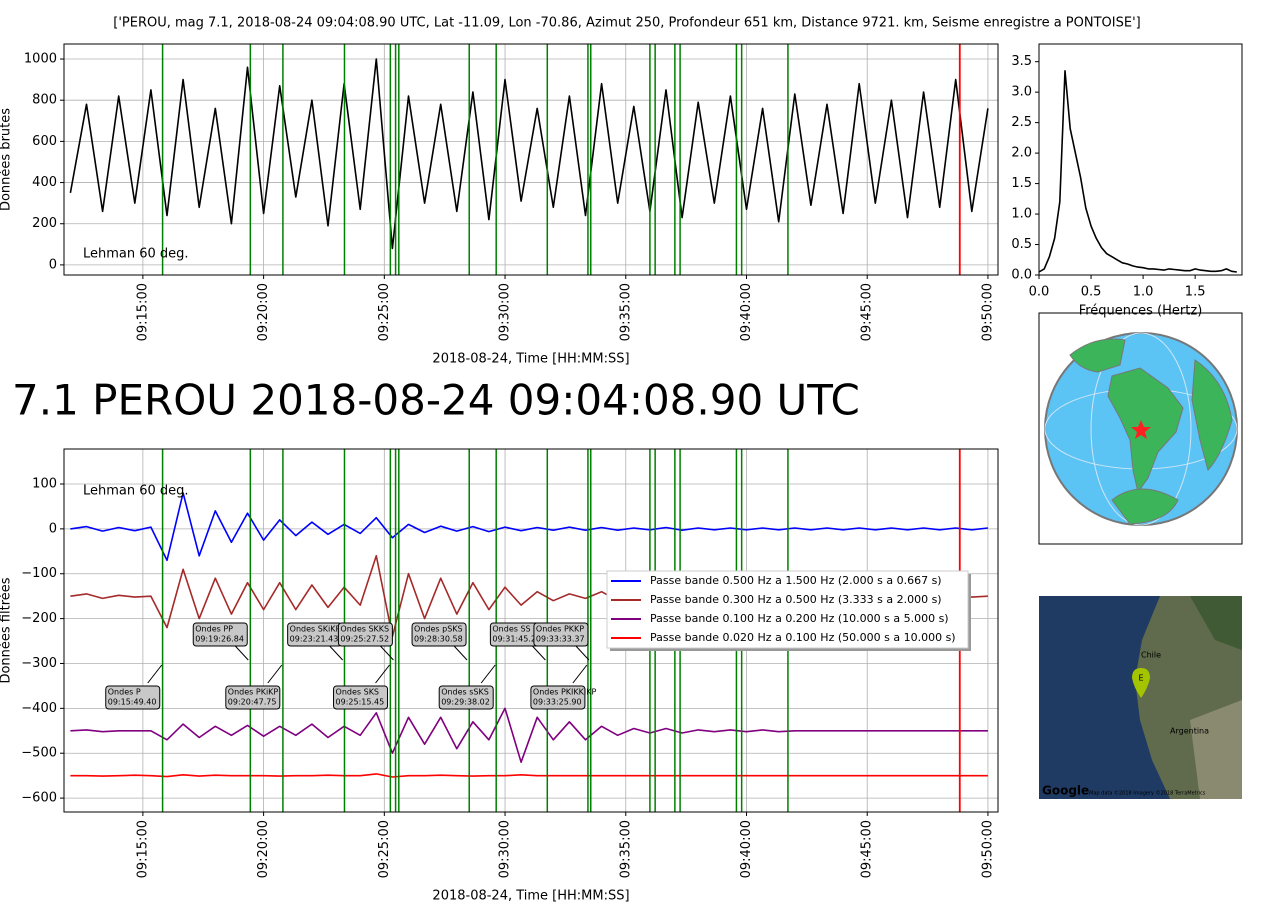 This screenshot has height=903, width=1280. I want to click on series-line, so click(529, 527).